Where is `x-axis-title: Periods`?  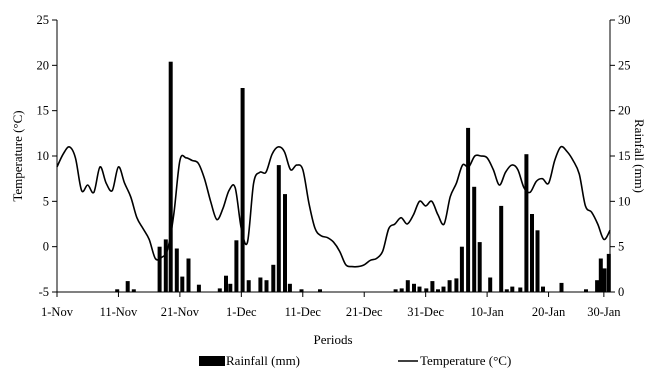
x-axis-title: Periods is located at coordinates (333, 339).